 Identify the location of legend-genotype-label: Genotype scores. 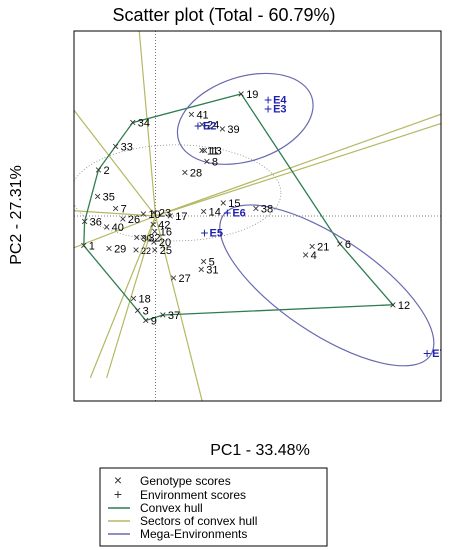
(185, 481).